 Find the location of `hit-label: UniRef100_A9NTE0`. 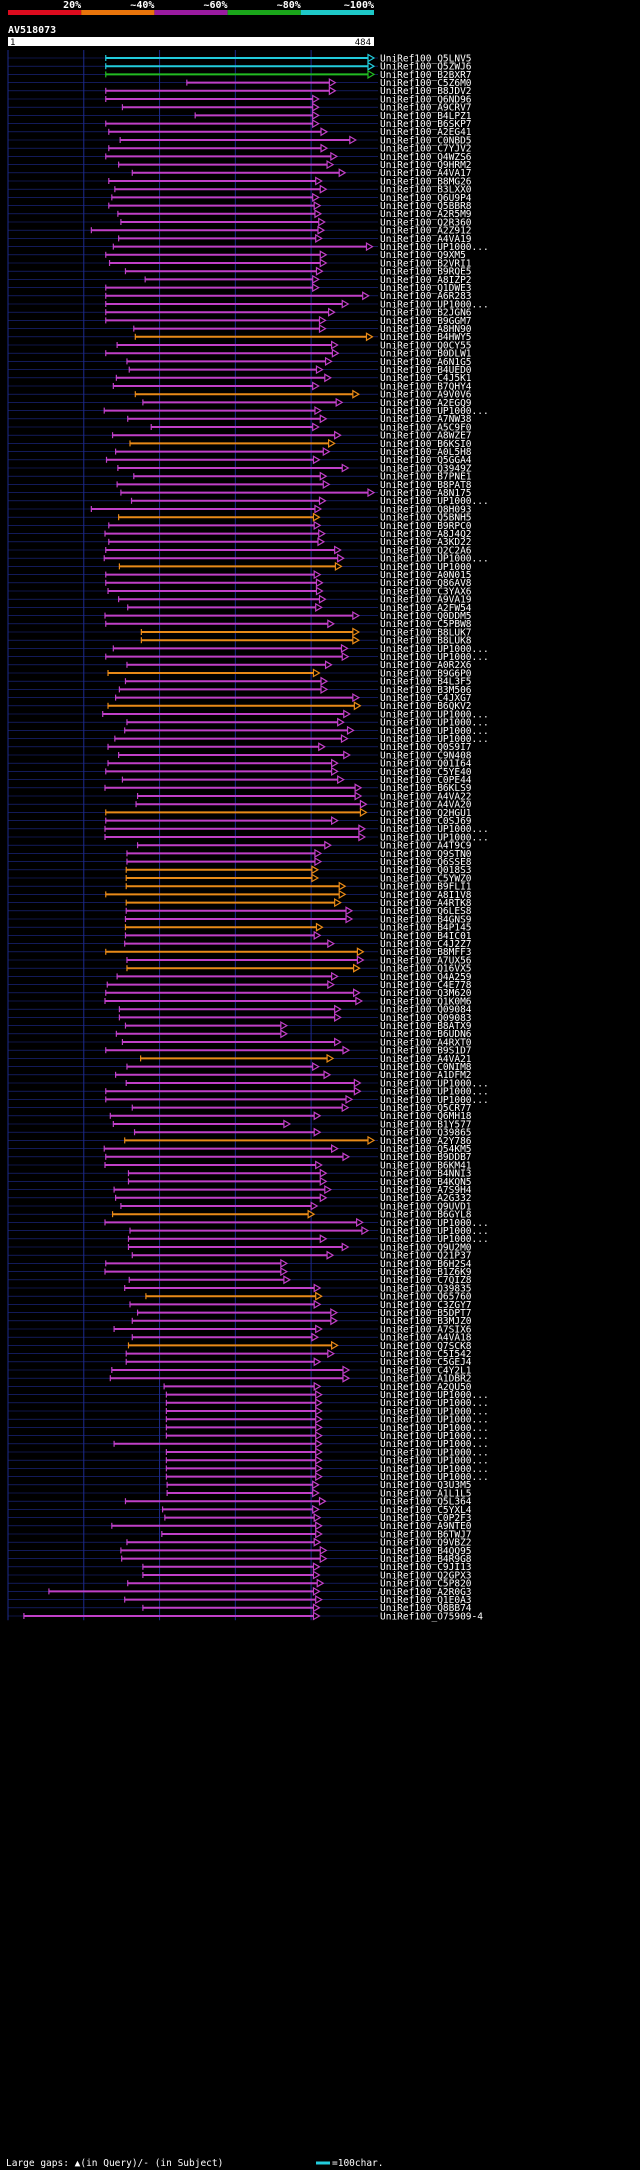

hit-label: UniRef100_A9NTE0 is located at coordinates (426, 1526).